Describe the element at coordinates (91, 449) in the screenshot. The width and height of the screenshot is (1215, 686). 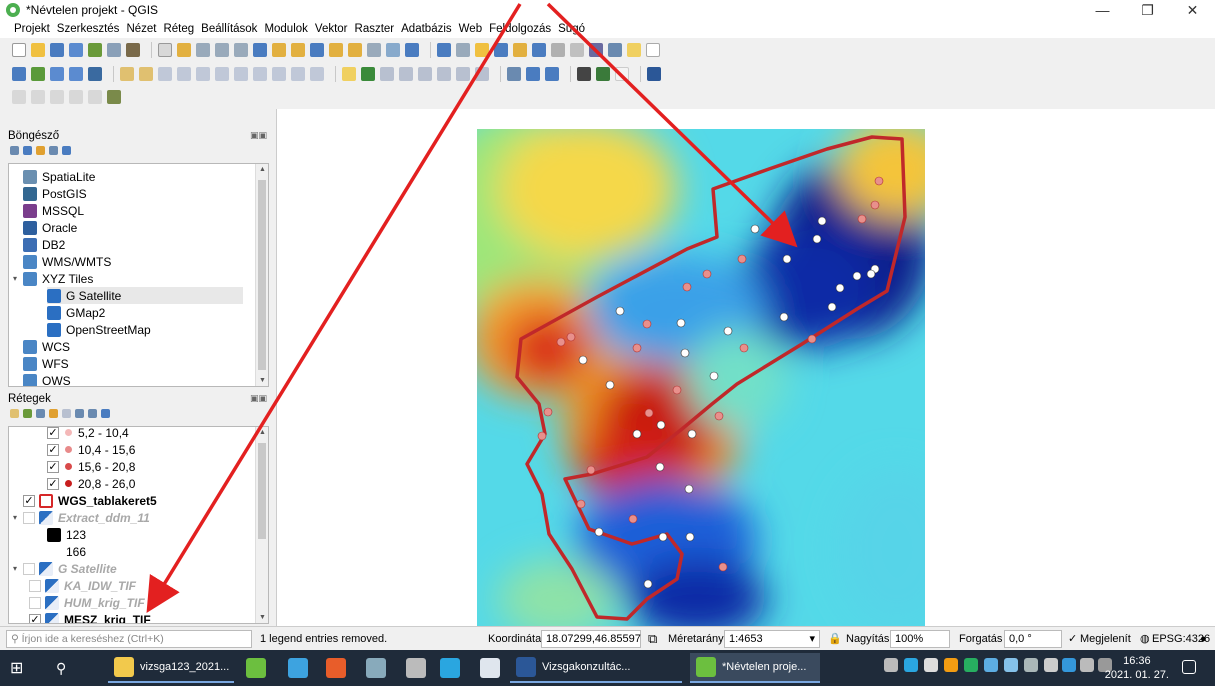
I see `layer-tree-item: ✓ 10,4 - 15,6` at that location.